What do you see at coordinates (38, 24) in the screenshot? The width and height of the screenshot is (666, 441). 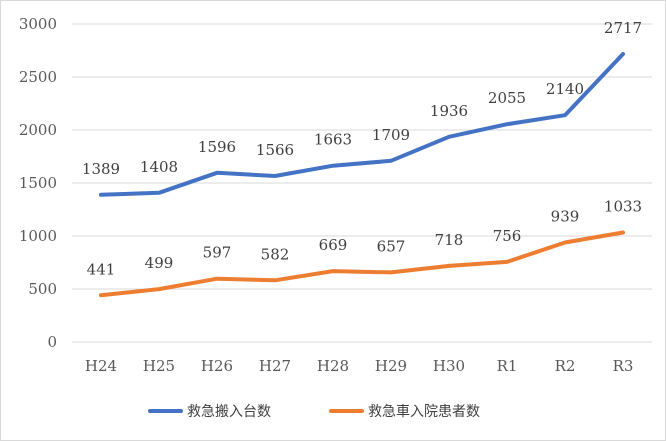 I see `y-tick-label: 3000` at bounding box center [38, 24].